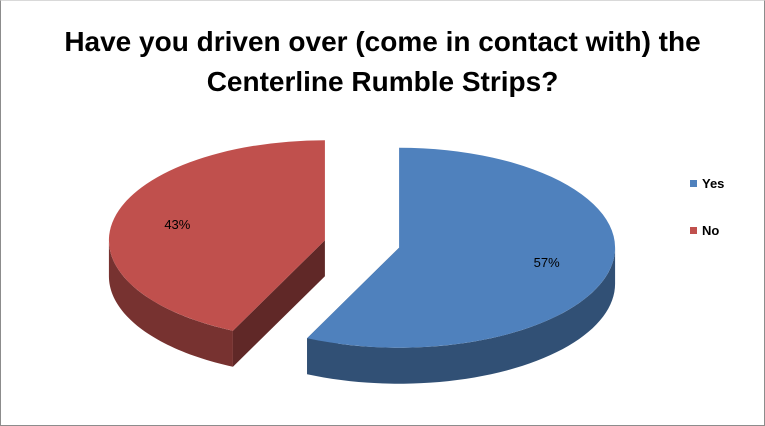 Image resolution: width=765 pixels, height=426 pixels. What do you see at coordinates (693, 230) in the screenshot?
I see `legend-swatch-no` at bounding box center [693, 230].